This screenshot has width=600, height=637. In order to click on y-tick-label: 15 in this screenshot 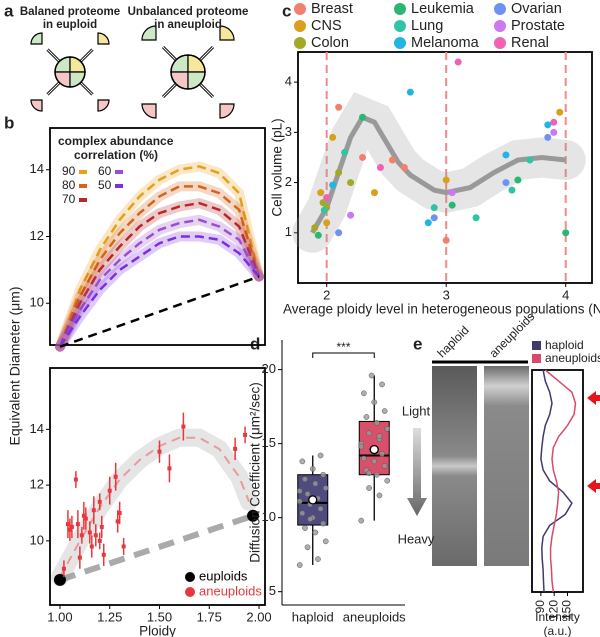, I will do `click(269, 442)`.